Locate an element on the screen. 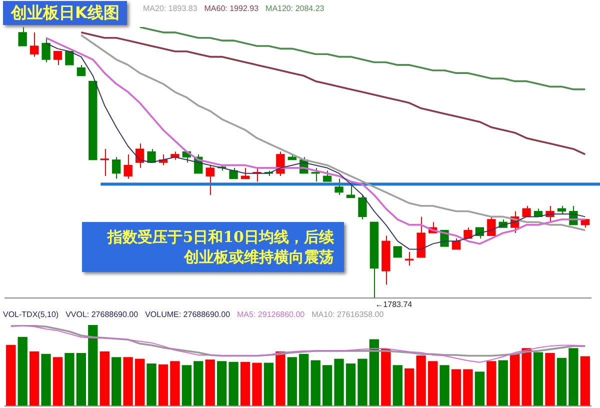 The image size is (600, 408). text: ←1783.74 is located at coordinates (394, 305).